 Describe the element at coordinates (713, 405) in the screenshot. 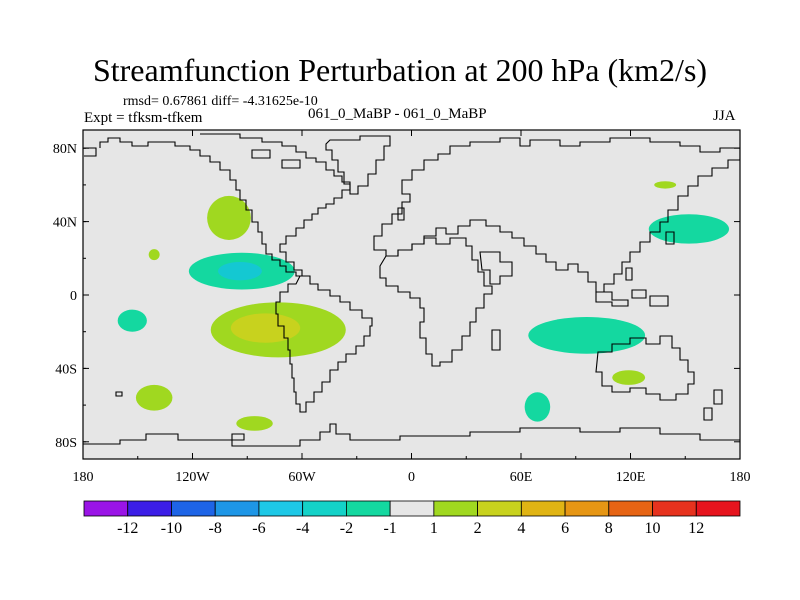

I see `coastline-new-zealand` at that location.